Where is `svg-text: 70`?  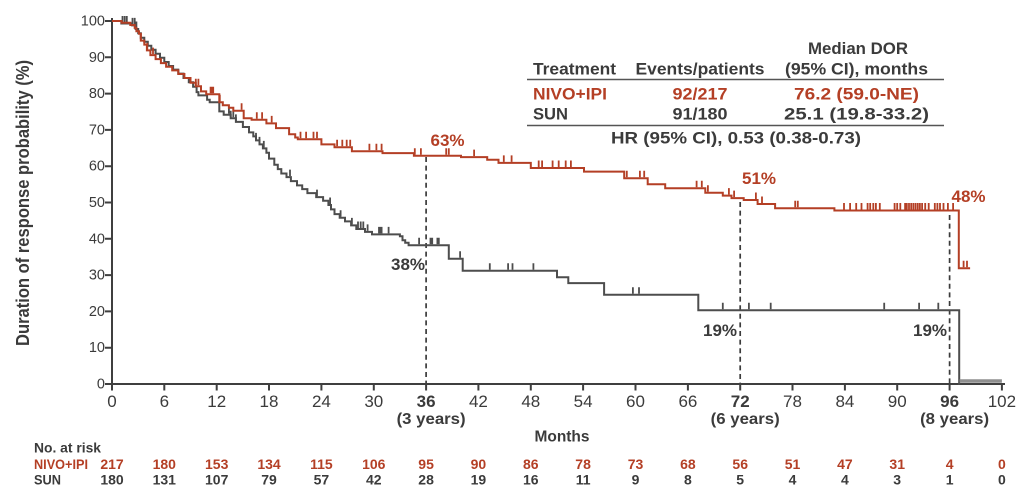 svg-text: 70 is located at coordinates (97, 130).